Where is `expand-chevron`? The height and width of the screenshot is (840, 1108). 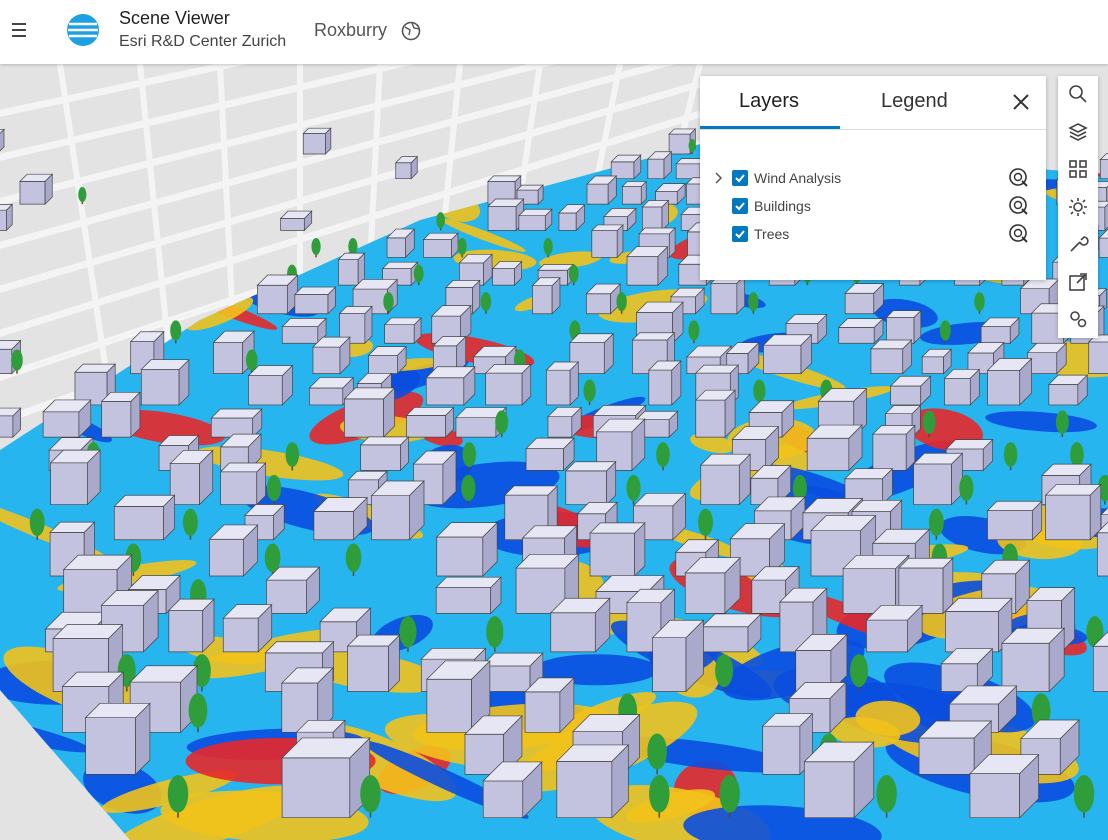 expand-chevron is located at coordinates (719, 178).